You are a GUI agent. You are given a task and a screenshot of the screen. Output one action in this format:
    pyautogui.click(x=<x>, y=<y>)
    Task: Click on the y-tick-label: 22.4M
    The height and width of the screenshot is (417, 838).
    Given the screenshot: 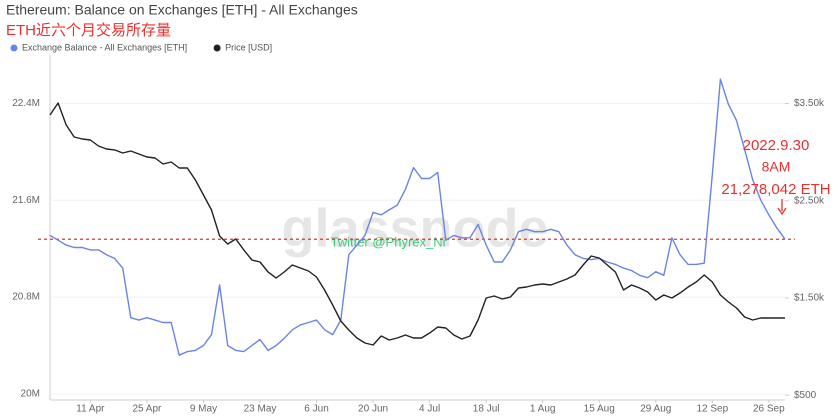 What is the action you would take?
    pyautogui.click(x=26, y=103)
    